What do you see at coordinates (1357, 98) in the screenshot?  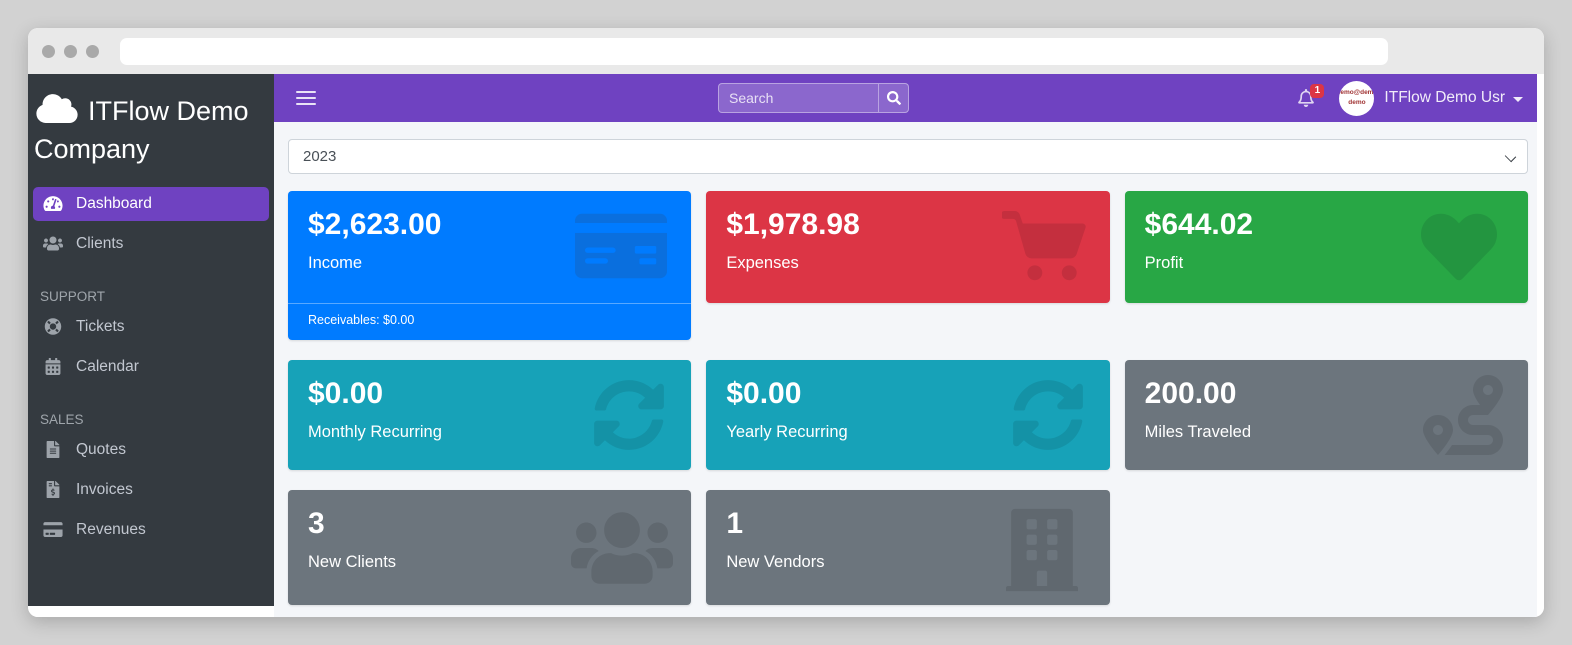 I see `avatar: demo@demo demo` at bounding box center [1357, 98].